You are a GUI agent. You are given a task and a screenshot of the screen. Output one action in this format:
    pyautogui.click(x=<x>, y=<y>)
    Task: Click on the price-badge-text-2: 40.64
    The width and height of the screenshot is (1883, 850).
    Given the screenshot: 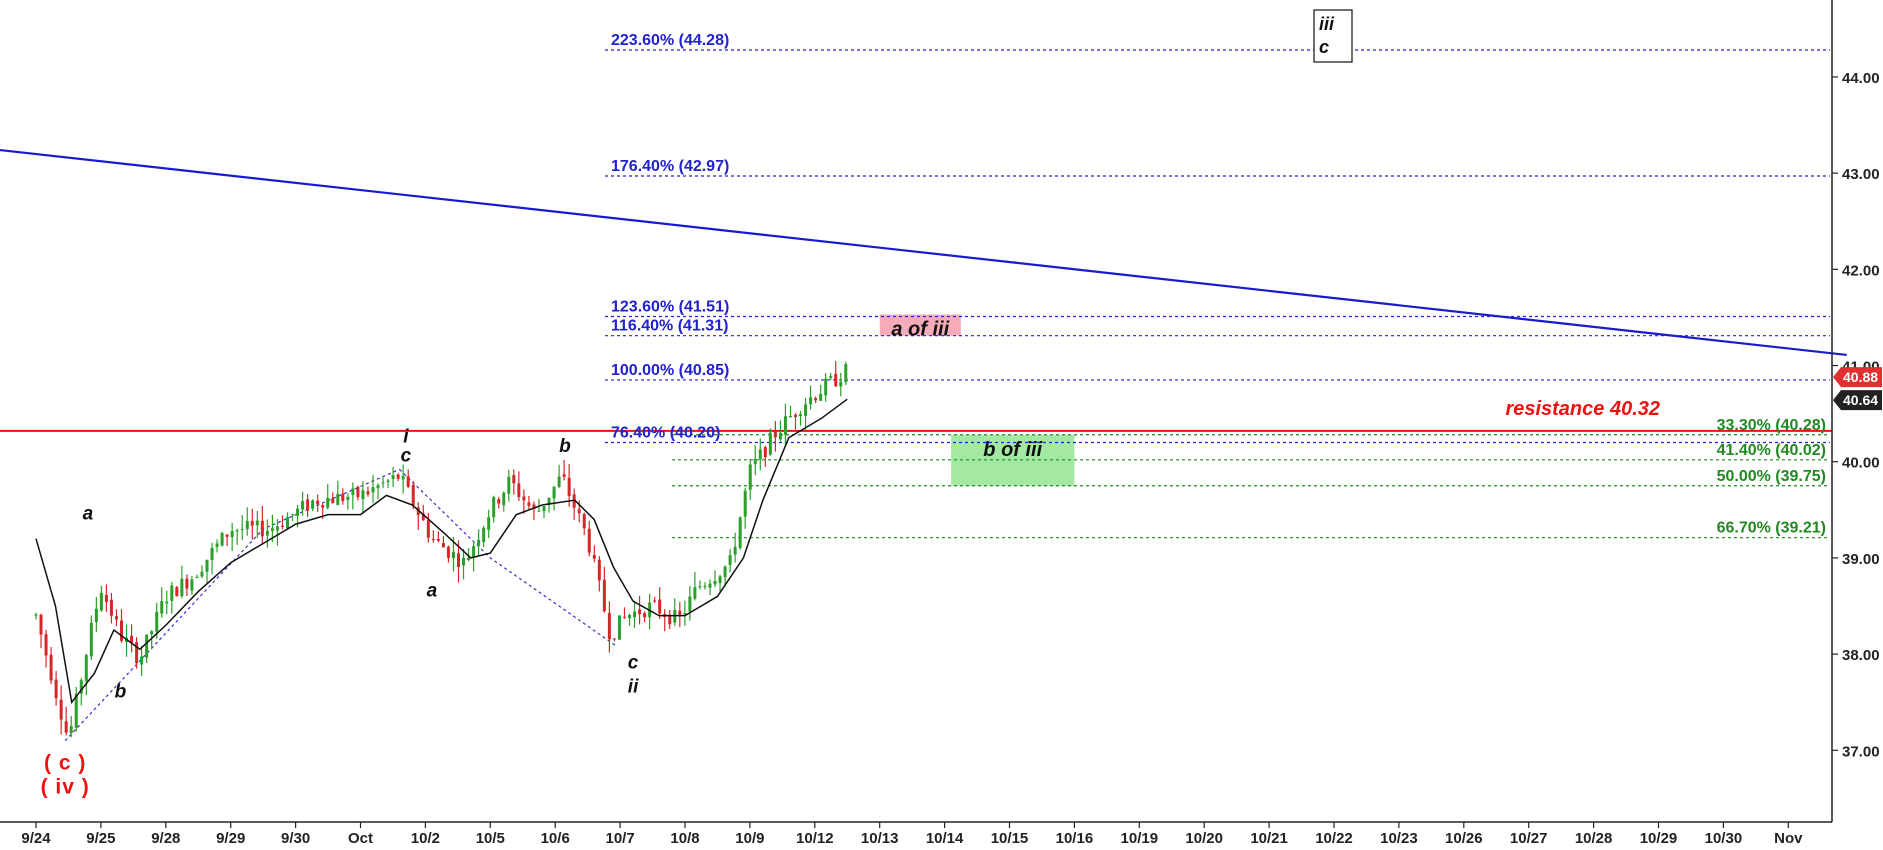 What is the action you would take?
    pyautogui.click(x=1860, y=400)
    